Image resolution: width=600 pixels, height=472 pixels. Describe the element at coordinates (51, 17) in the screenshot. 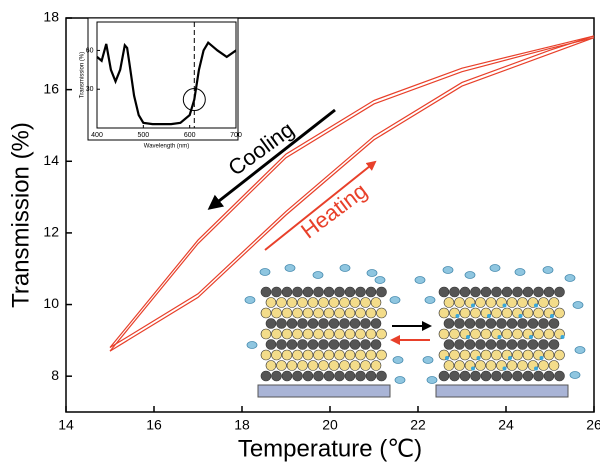

I see `y-tick-label: 18` at that location.